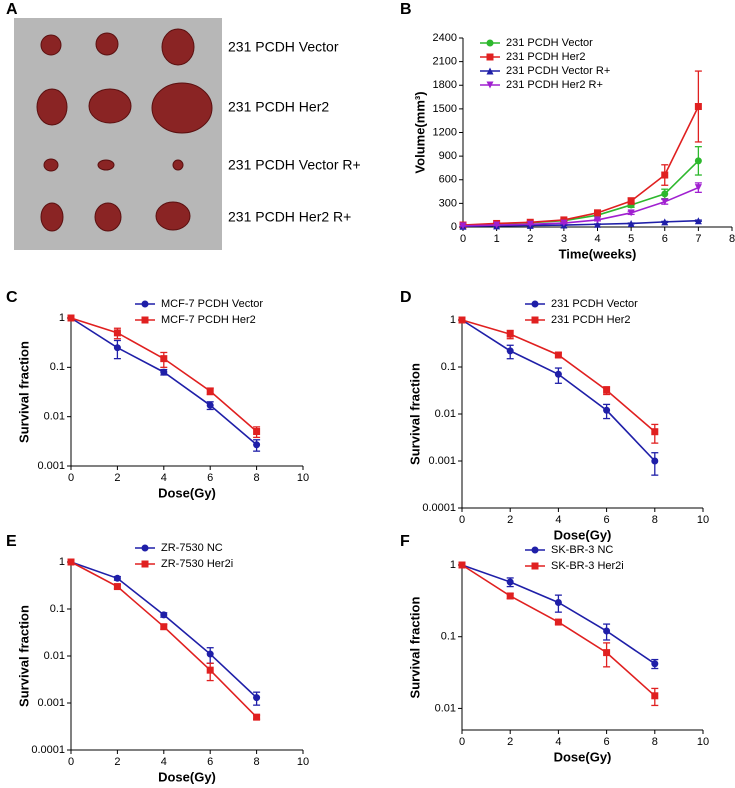  I want to click on legend-label: MCF-7 PCDH Her2, so click(208, 320).